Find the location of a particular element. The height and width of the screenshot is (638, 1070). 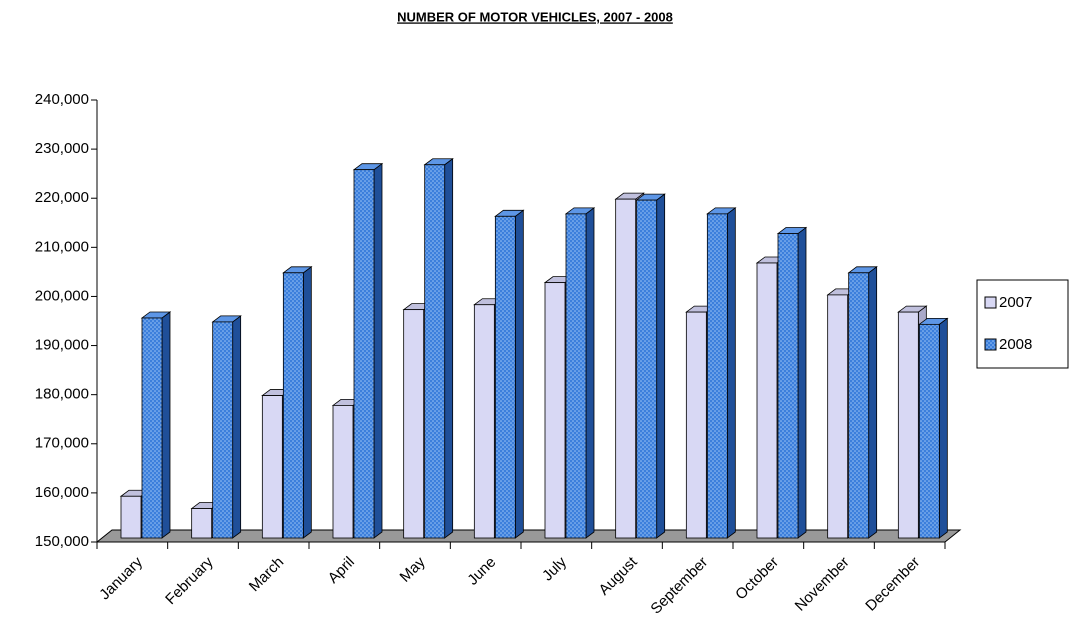

x-tick-label: February is located at coordinates (189, 580).